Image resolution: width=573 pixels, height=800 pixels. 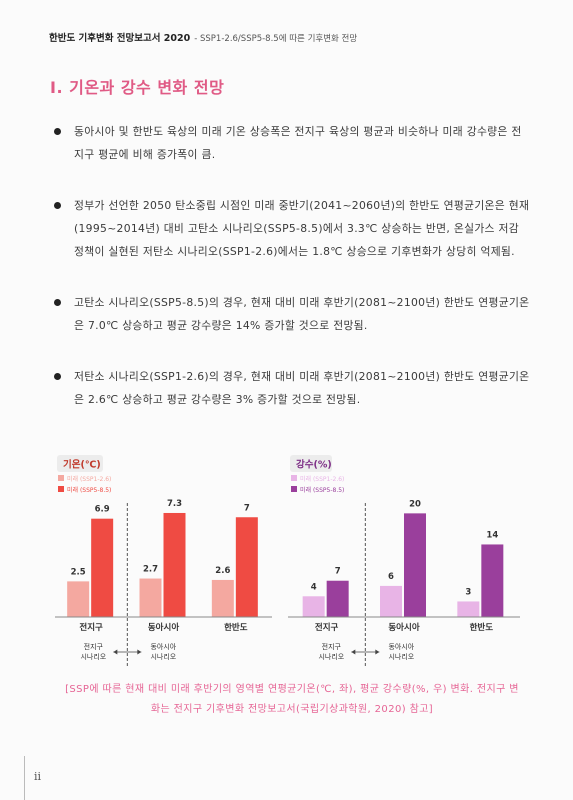 What do you see at coordinates (314, 465) in the screenshot?
I see `chart-title: 강수(%)` at bounding box center [314, 465].